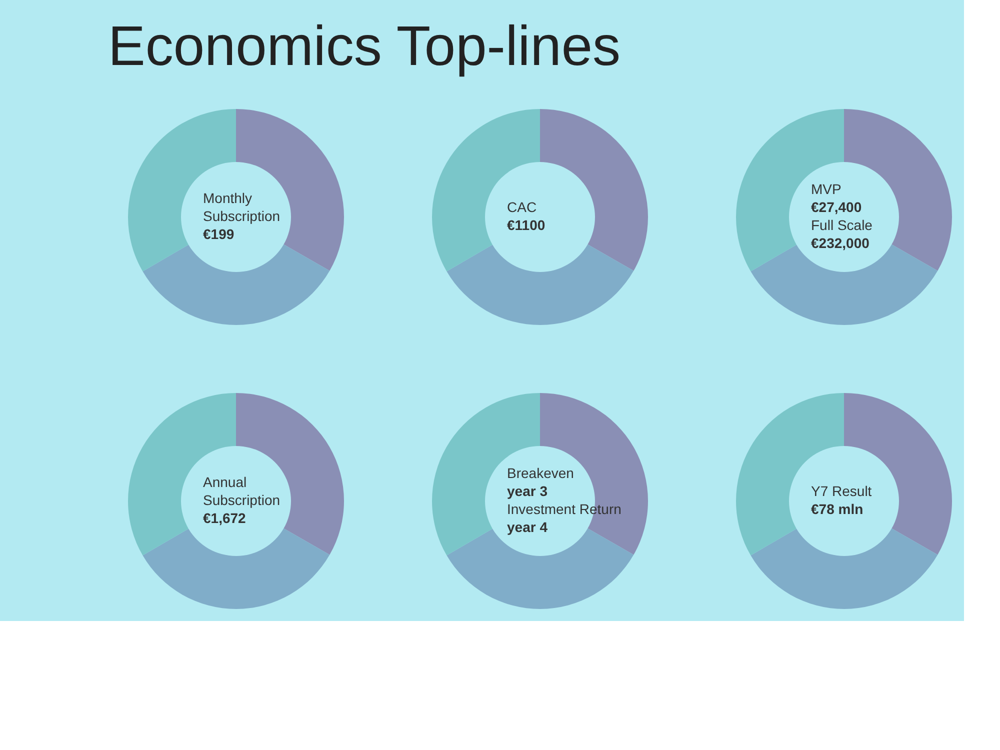  Describe the element at coordinates (522, 207) in the screenshot. I see `text: CAC` at that location.